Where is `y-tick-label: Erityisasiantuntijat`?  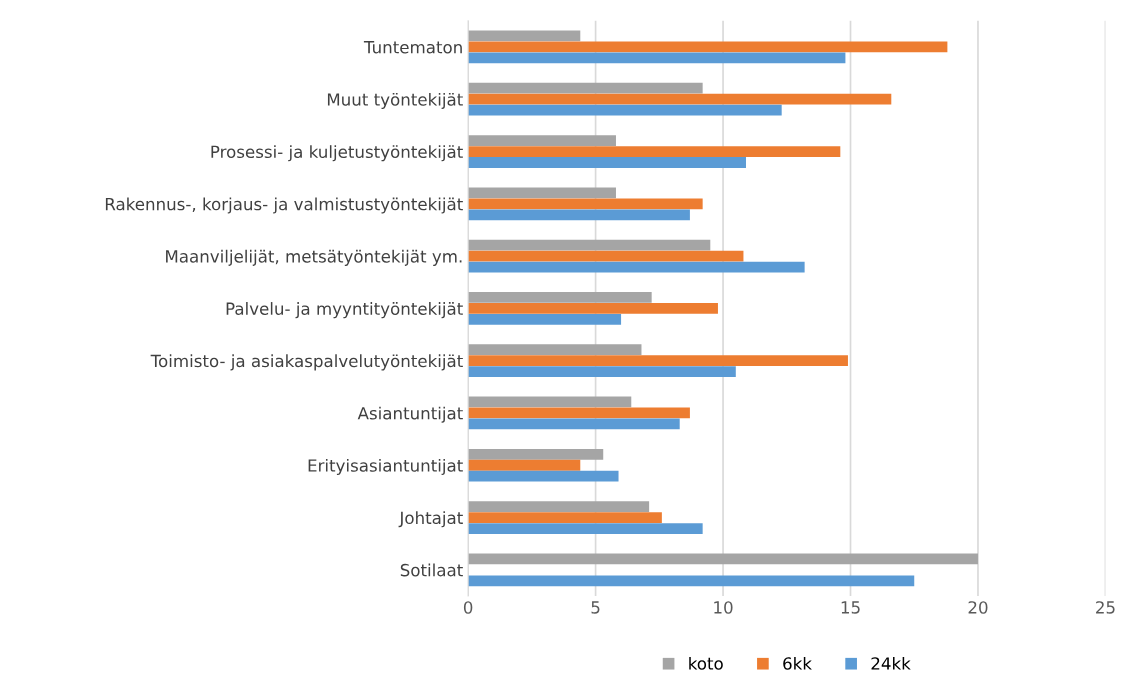
y-tick-label: Erityisasiantuntijat is located at coordinates (385, 467).